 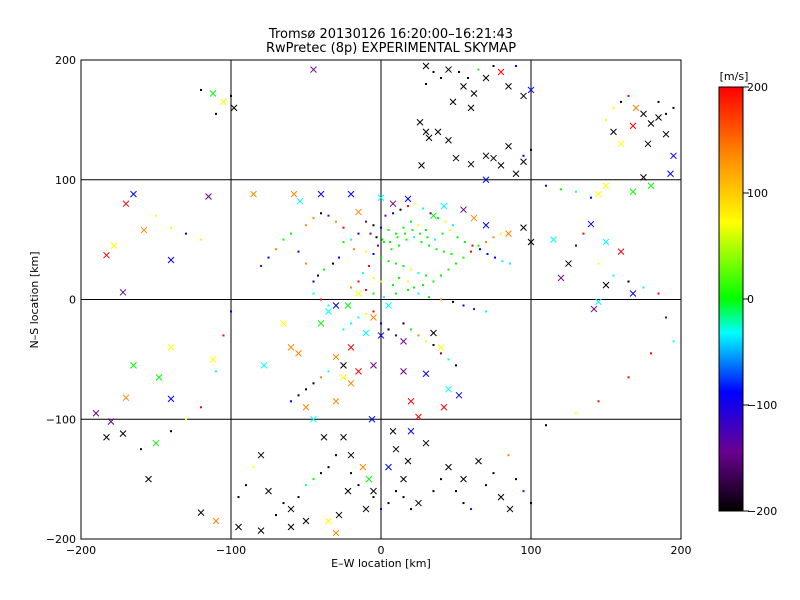 What do you see at coordinates (61, 539) in the screenshot?
I see `y-tick-label: −200` at bounding box center [61, 539].